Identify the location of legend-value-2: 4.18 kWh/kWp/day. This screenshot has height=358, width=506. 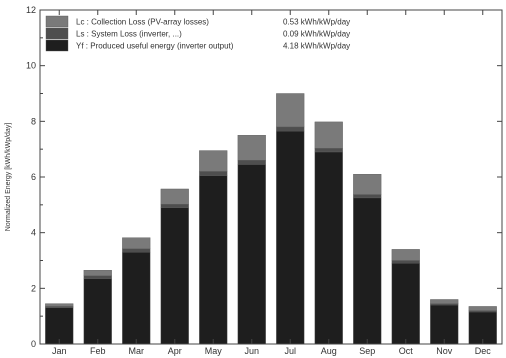
(316, 46).